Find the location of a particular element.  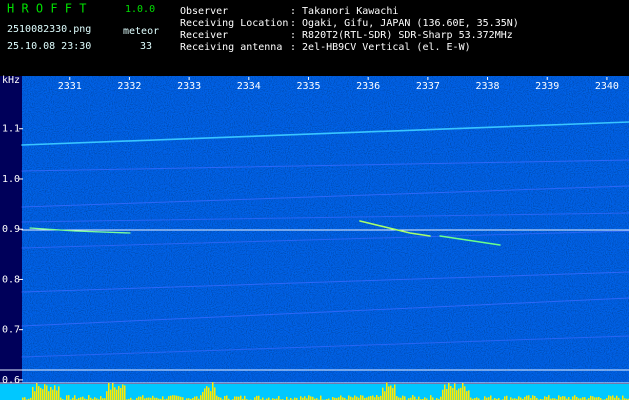

y-tick-label: 0.9 is located at coordinates (11, 229).